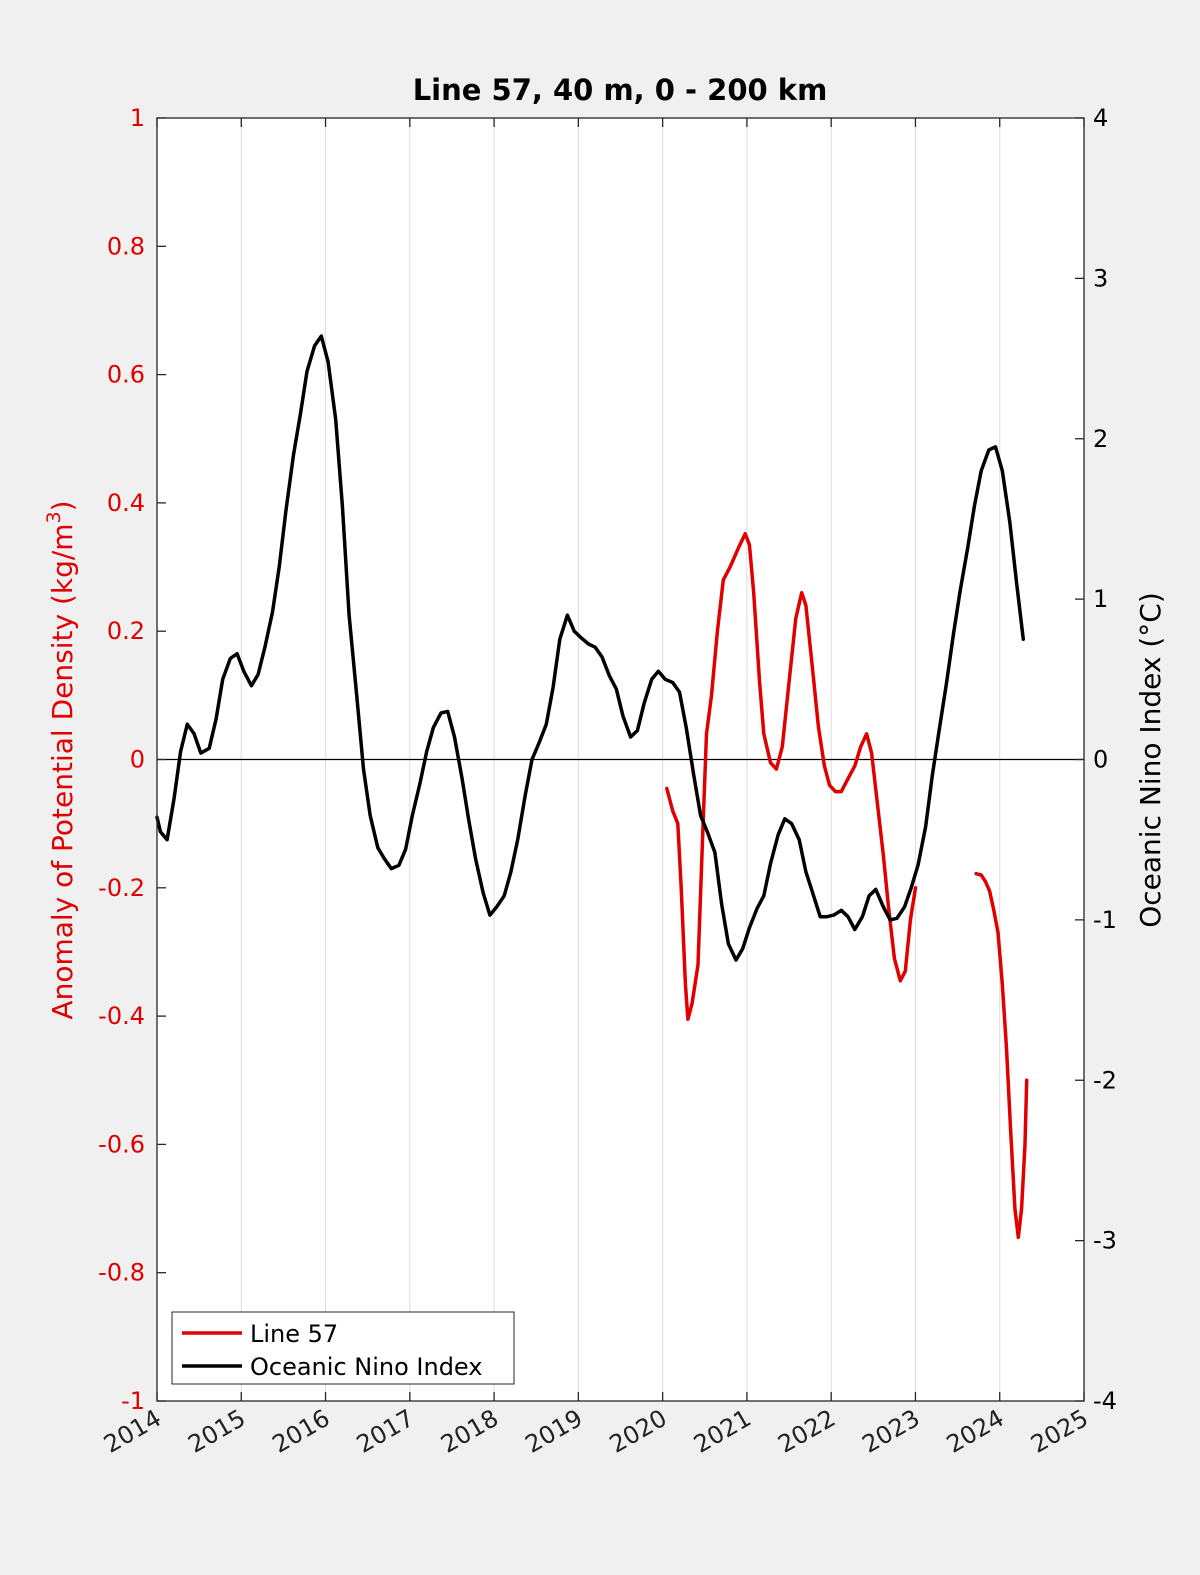  I want to click on right-axis: 4 3 2 1 0 -1 -2 -3 -4, so click(1096, 759).